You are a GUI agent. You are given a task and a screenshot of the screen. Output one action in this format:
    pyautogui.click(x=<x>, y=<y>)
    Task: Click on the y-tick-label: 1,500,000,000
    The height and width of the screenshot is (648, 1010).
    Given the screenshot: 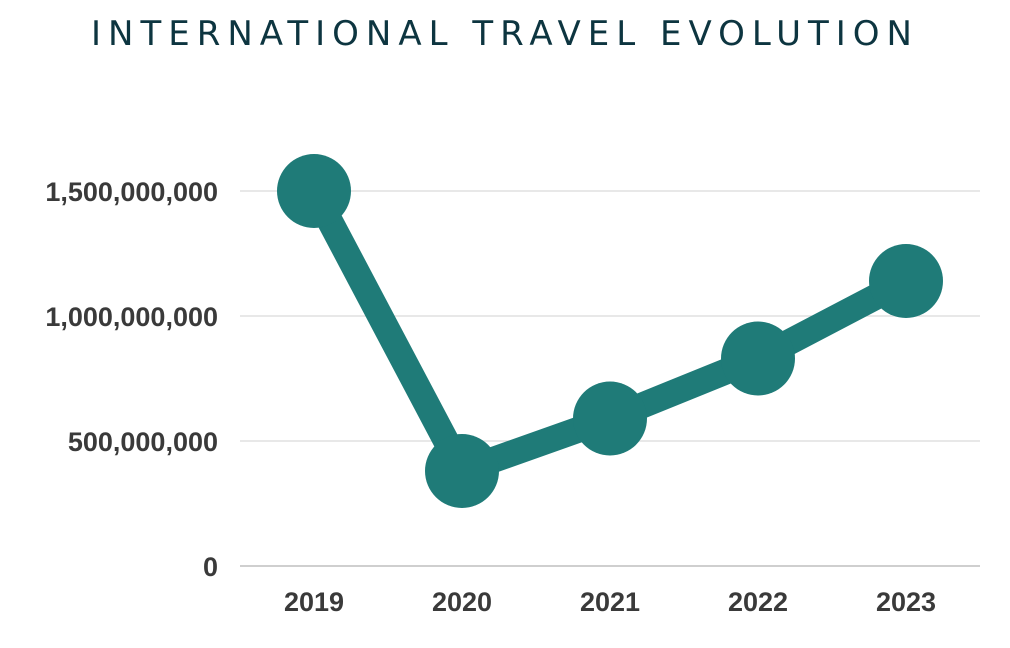 What is the action you would take?
    pyautogui.click(x=131, y=192)
    